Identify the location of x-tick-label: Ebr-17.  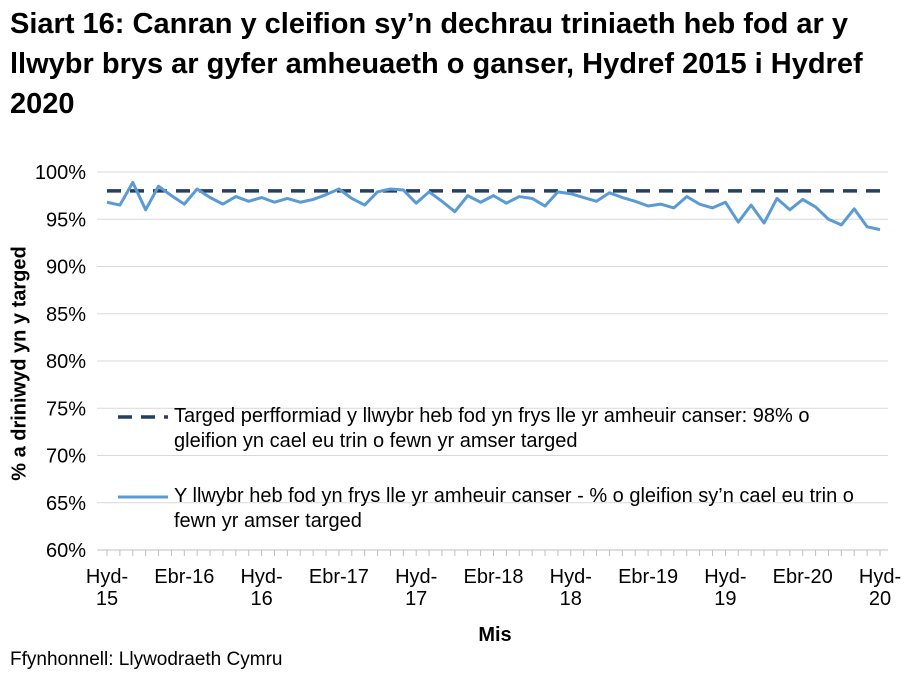
(338, 577).